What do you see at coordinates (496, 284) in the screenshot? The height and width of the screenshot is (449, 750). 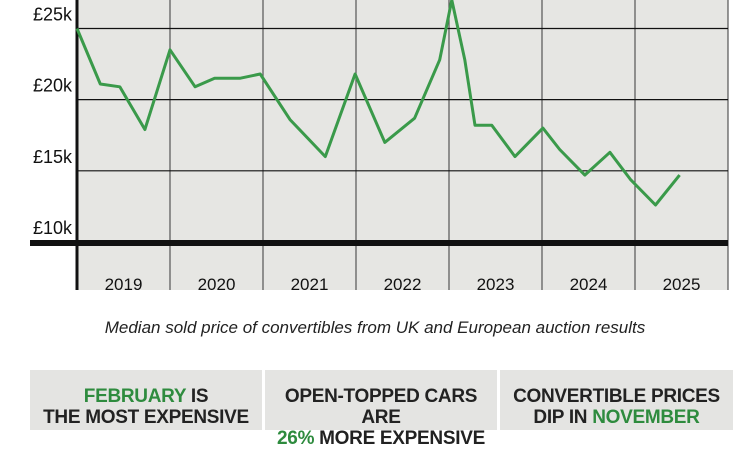 I see `x-tick-label: 2023` at bounding box center [496, 284].